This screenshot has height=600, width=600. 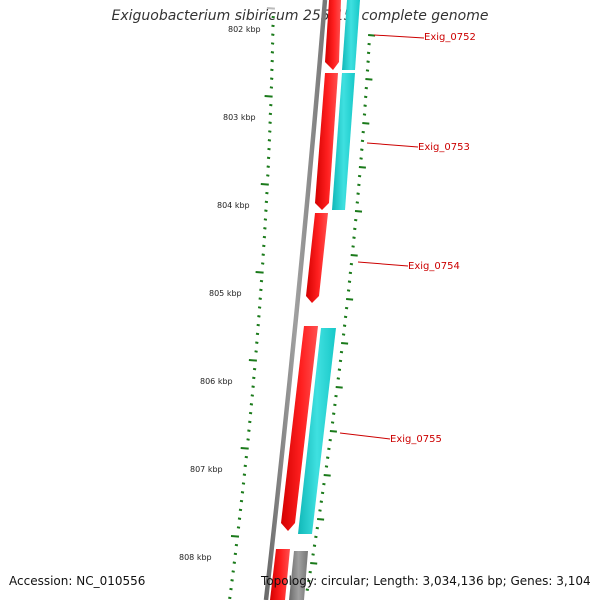 I want to click on backbone-arc, so click(x=295, y=300).